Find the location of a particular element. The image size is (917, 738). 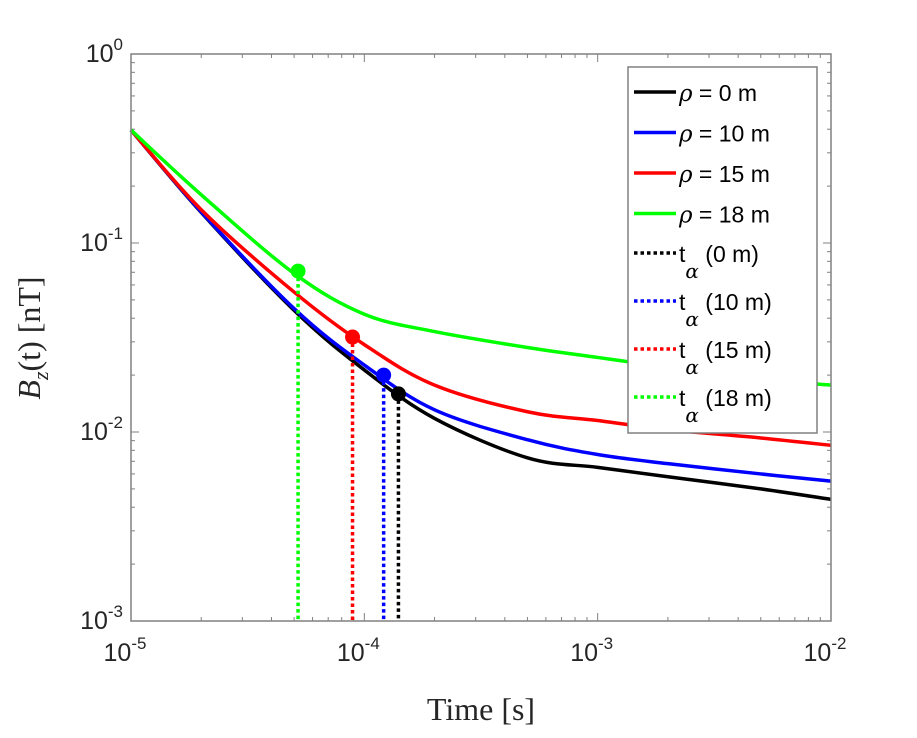

legend-entry-label: tα (18 m) is located at coordinates (725, 406).